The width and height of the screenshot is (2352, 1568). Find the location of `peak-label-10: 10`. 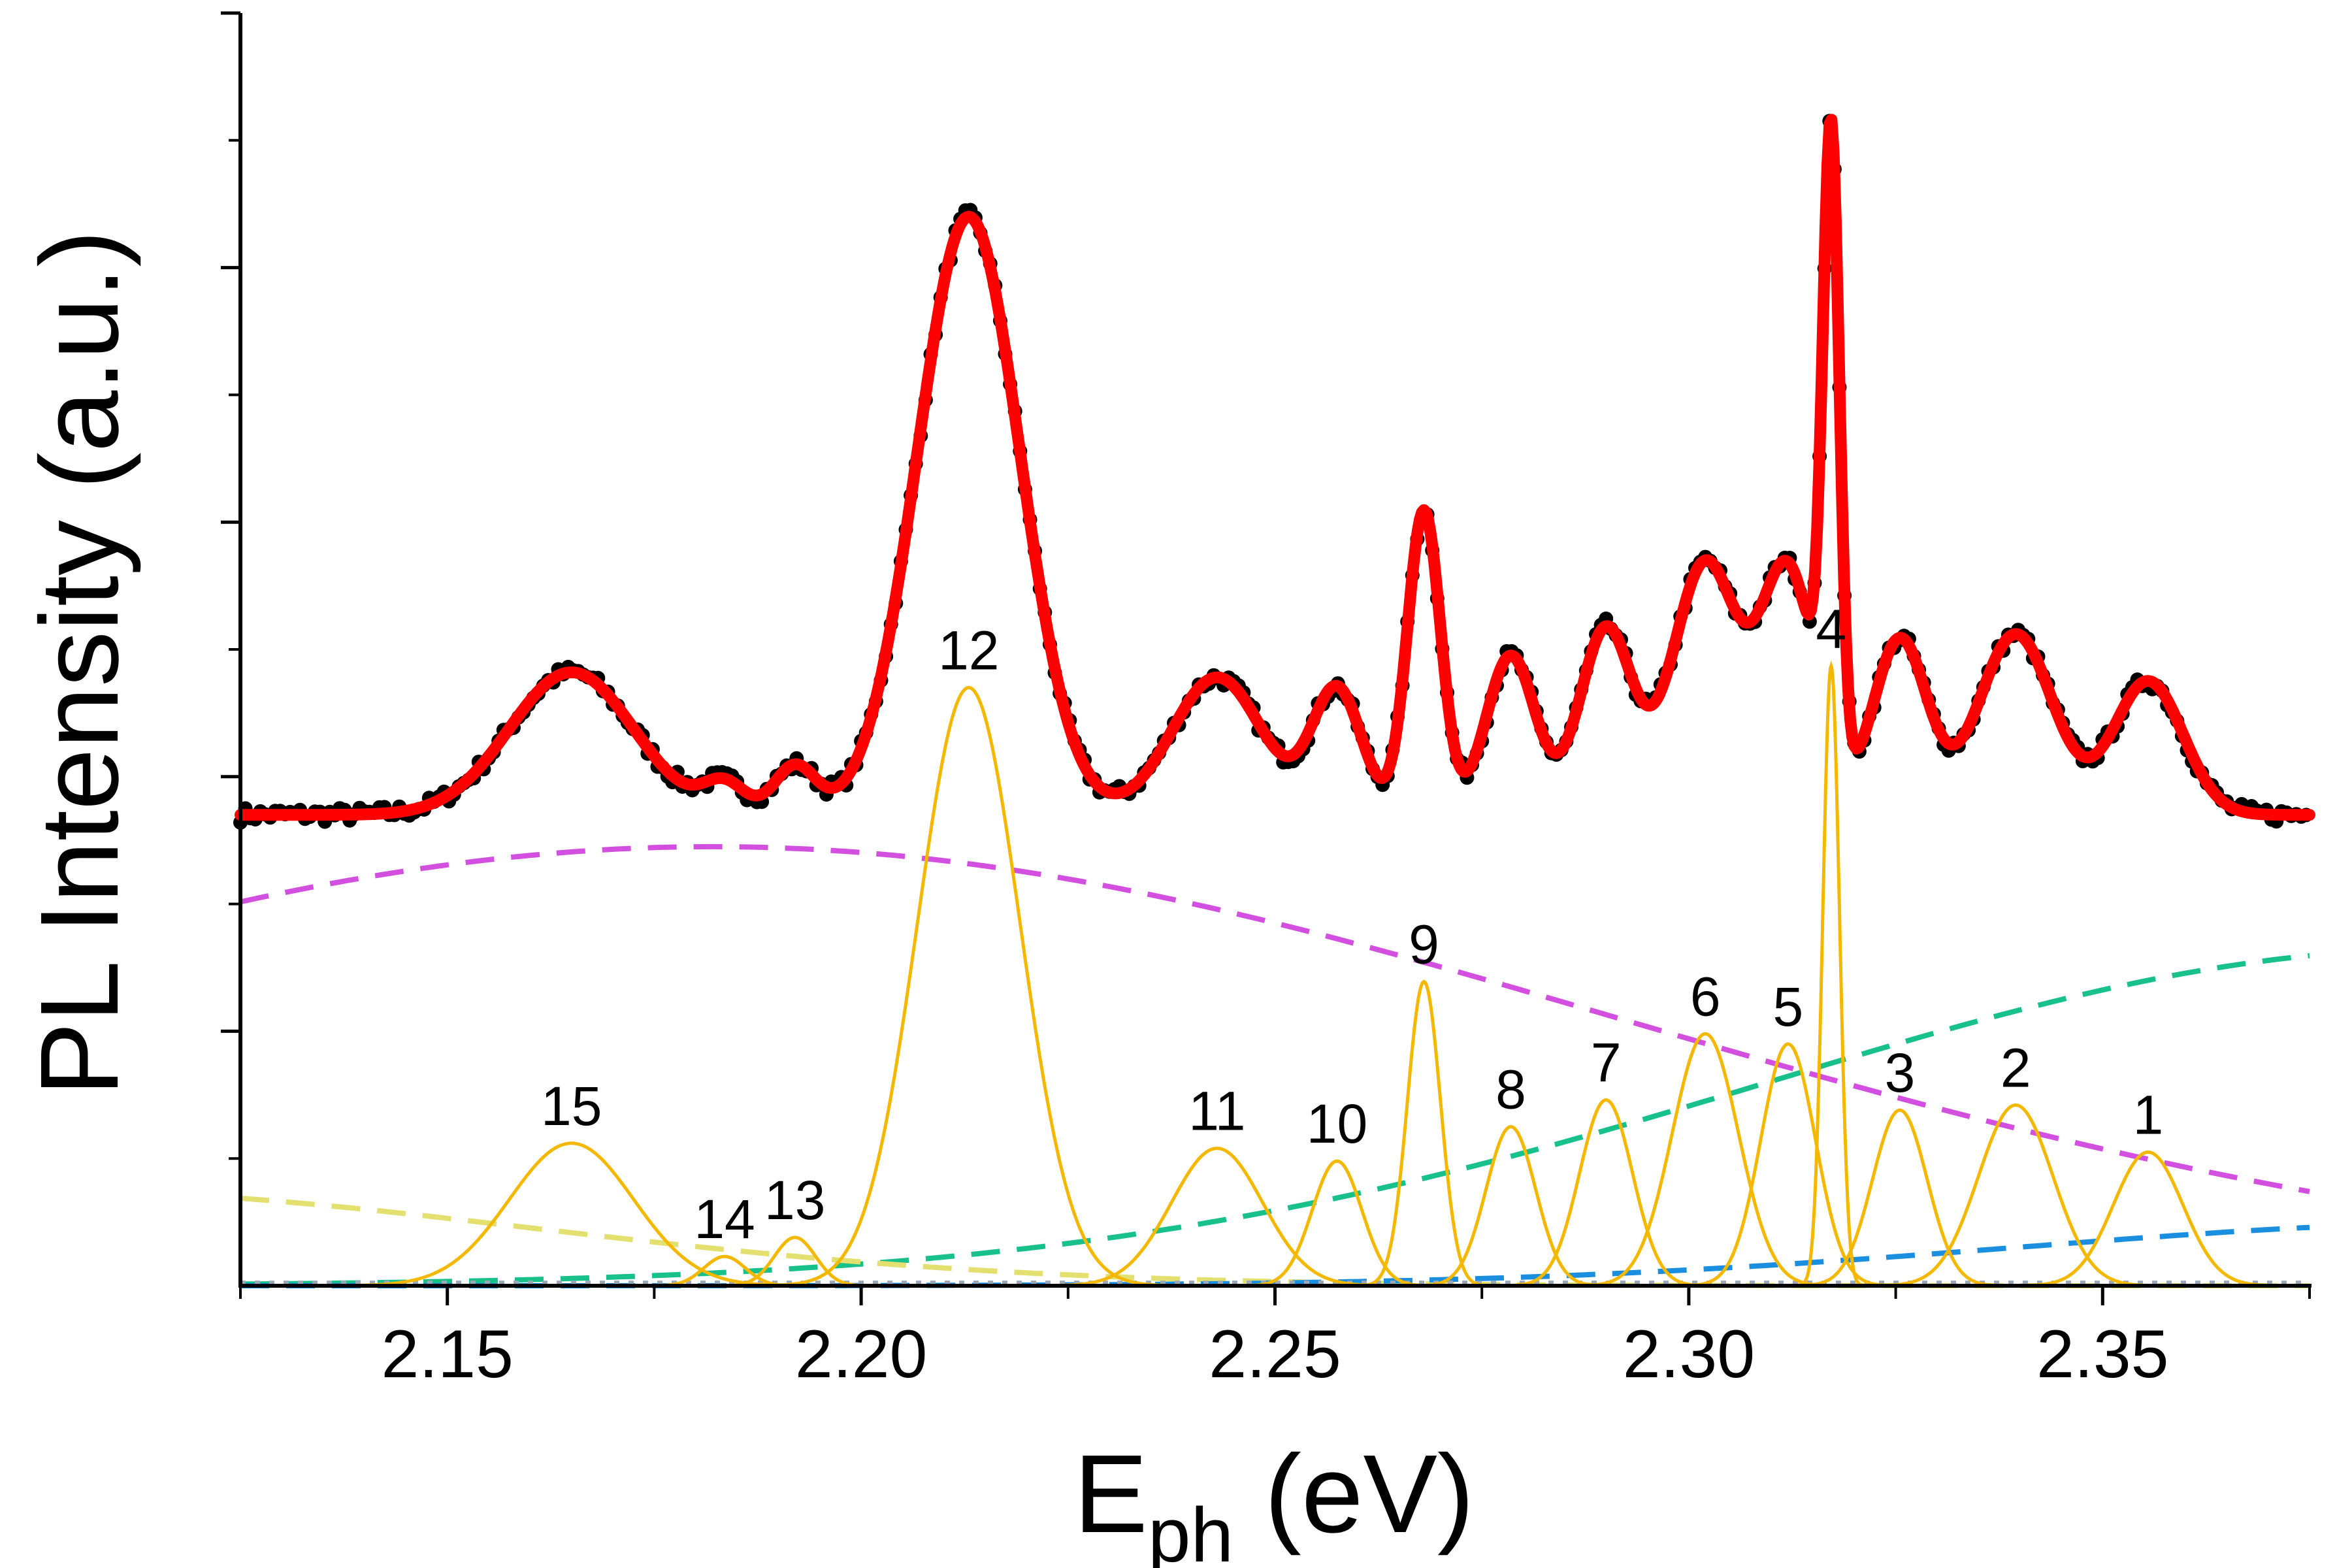

peak-label-10: 10 is located at coordinates (1337, 1123).